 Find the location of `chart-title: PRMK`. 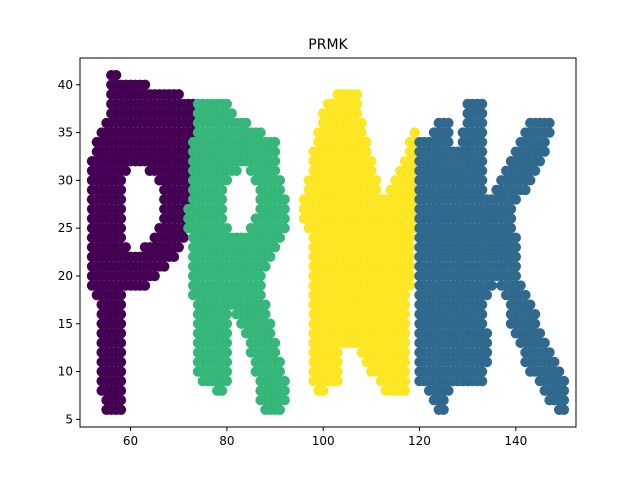

chart-title: PRMK is located at coordinates (328, 45).